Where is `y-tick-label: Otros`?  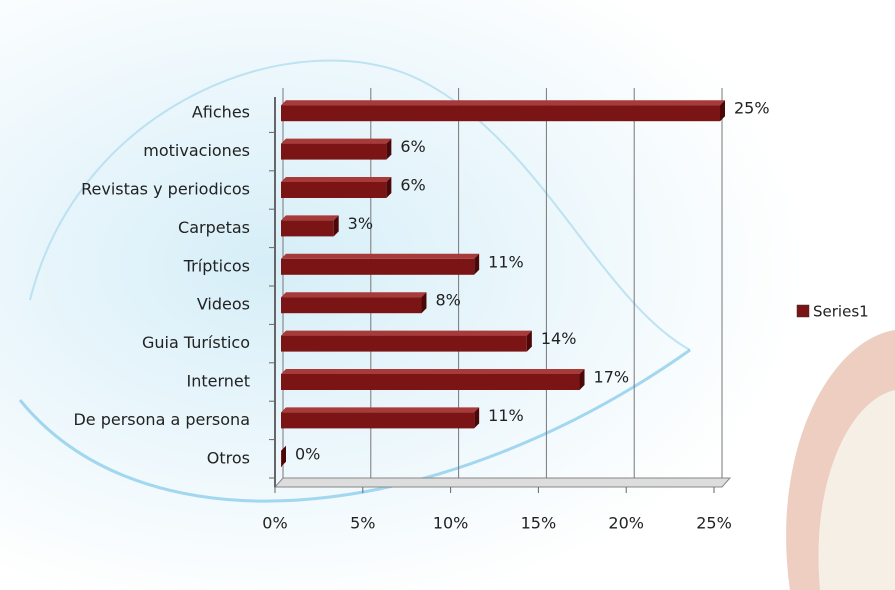
y-tick-label: Otros is located at coordinates (228, 457).